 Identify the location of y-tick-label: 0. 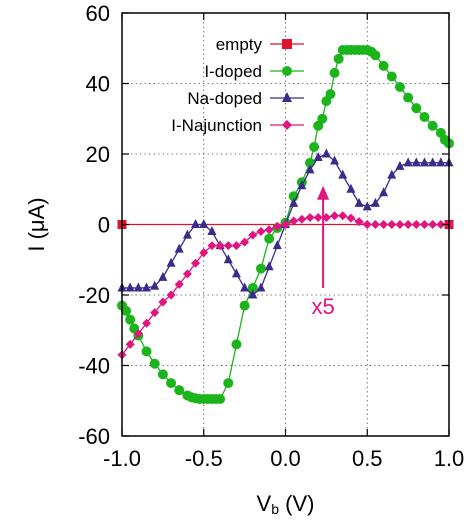
(104, 225).